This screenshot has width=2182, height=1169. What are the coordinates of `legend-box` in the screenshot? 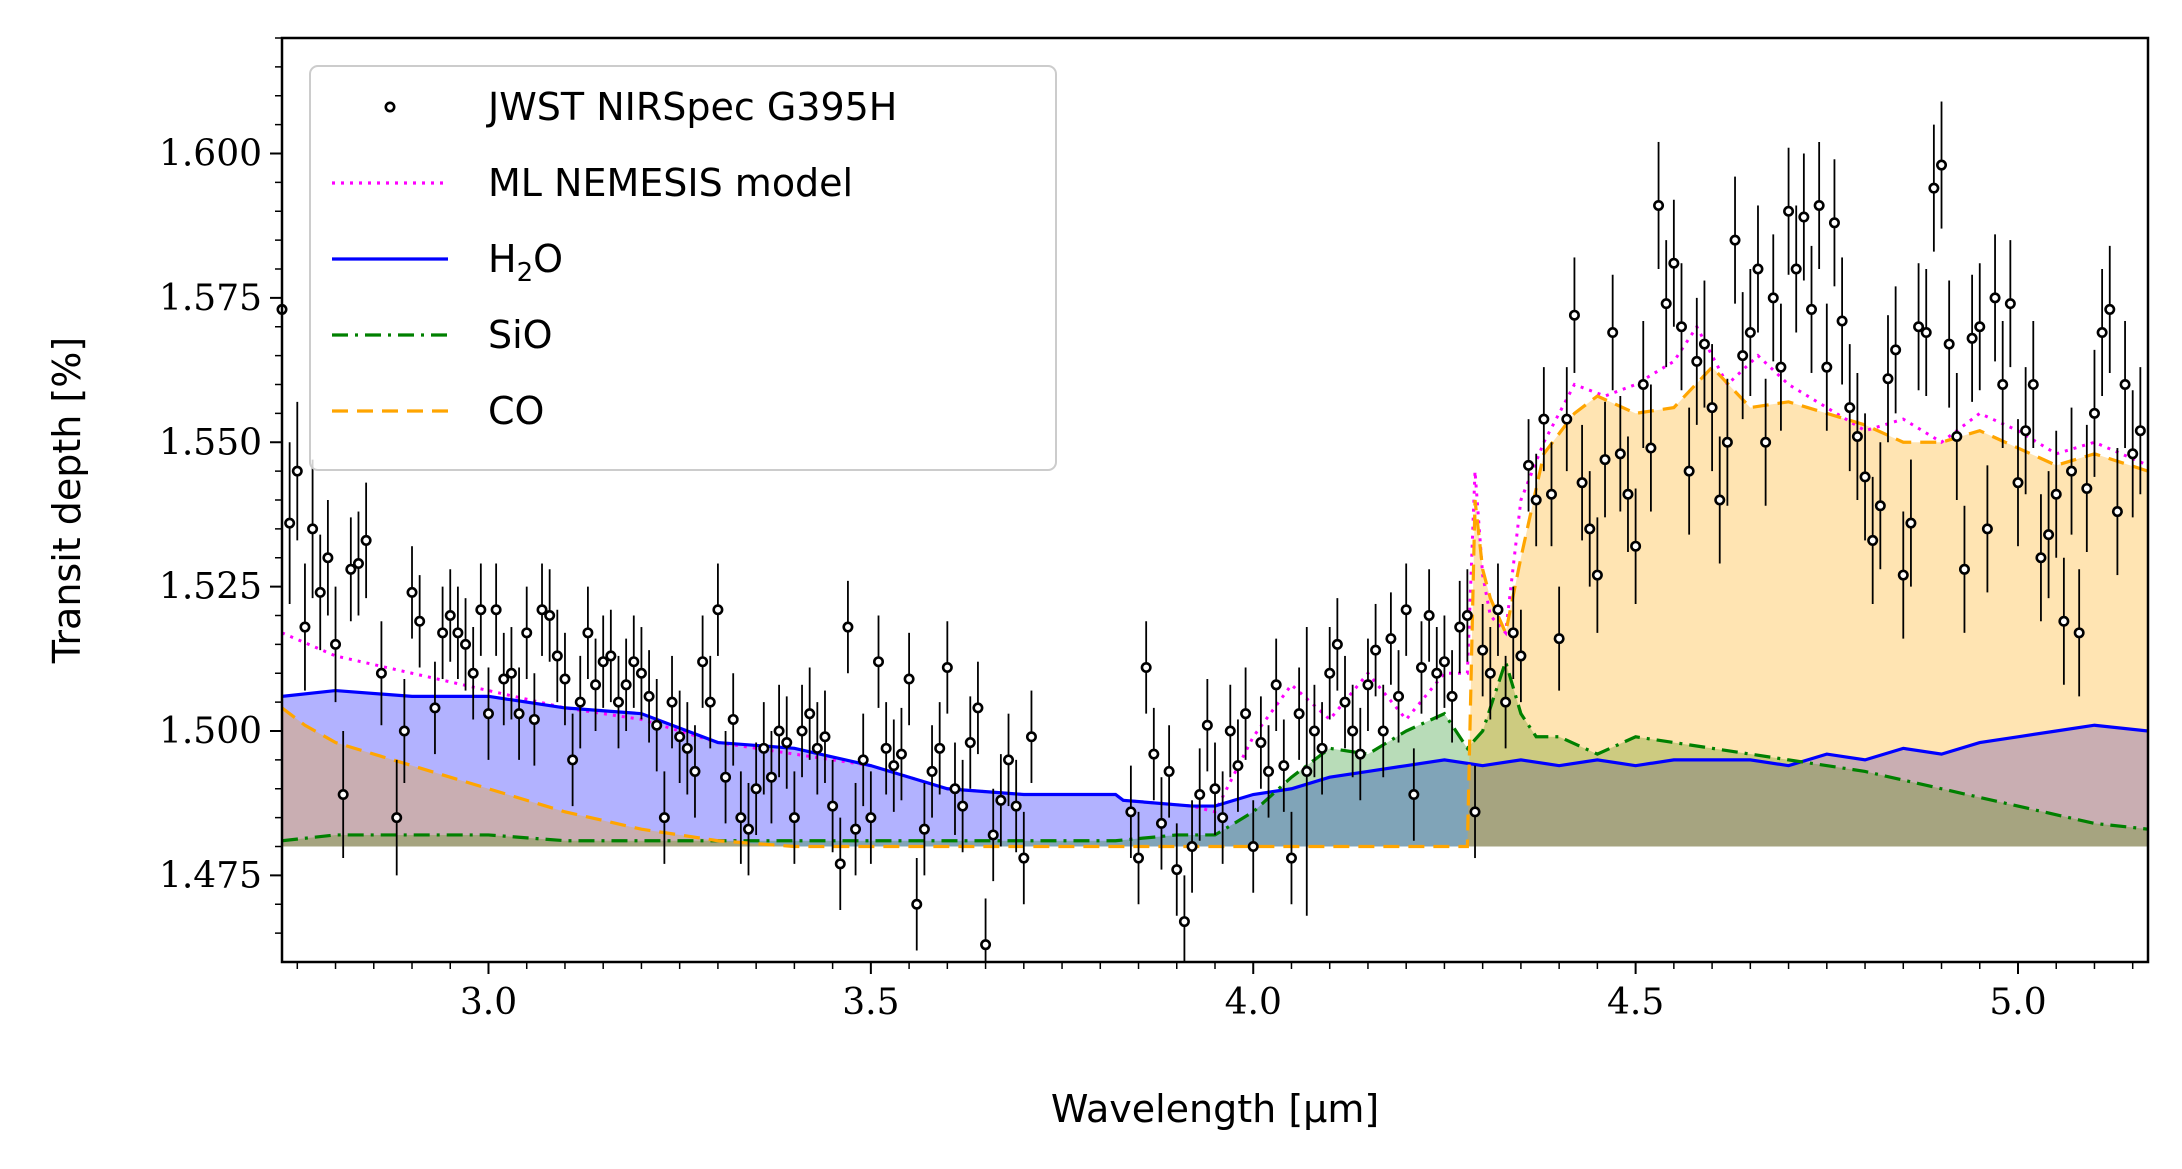 It's located at (683, 268).